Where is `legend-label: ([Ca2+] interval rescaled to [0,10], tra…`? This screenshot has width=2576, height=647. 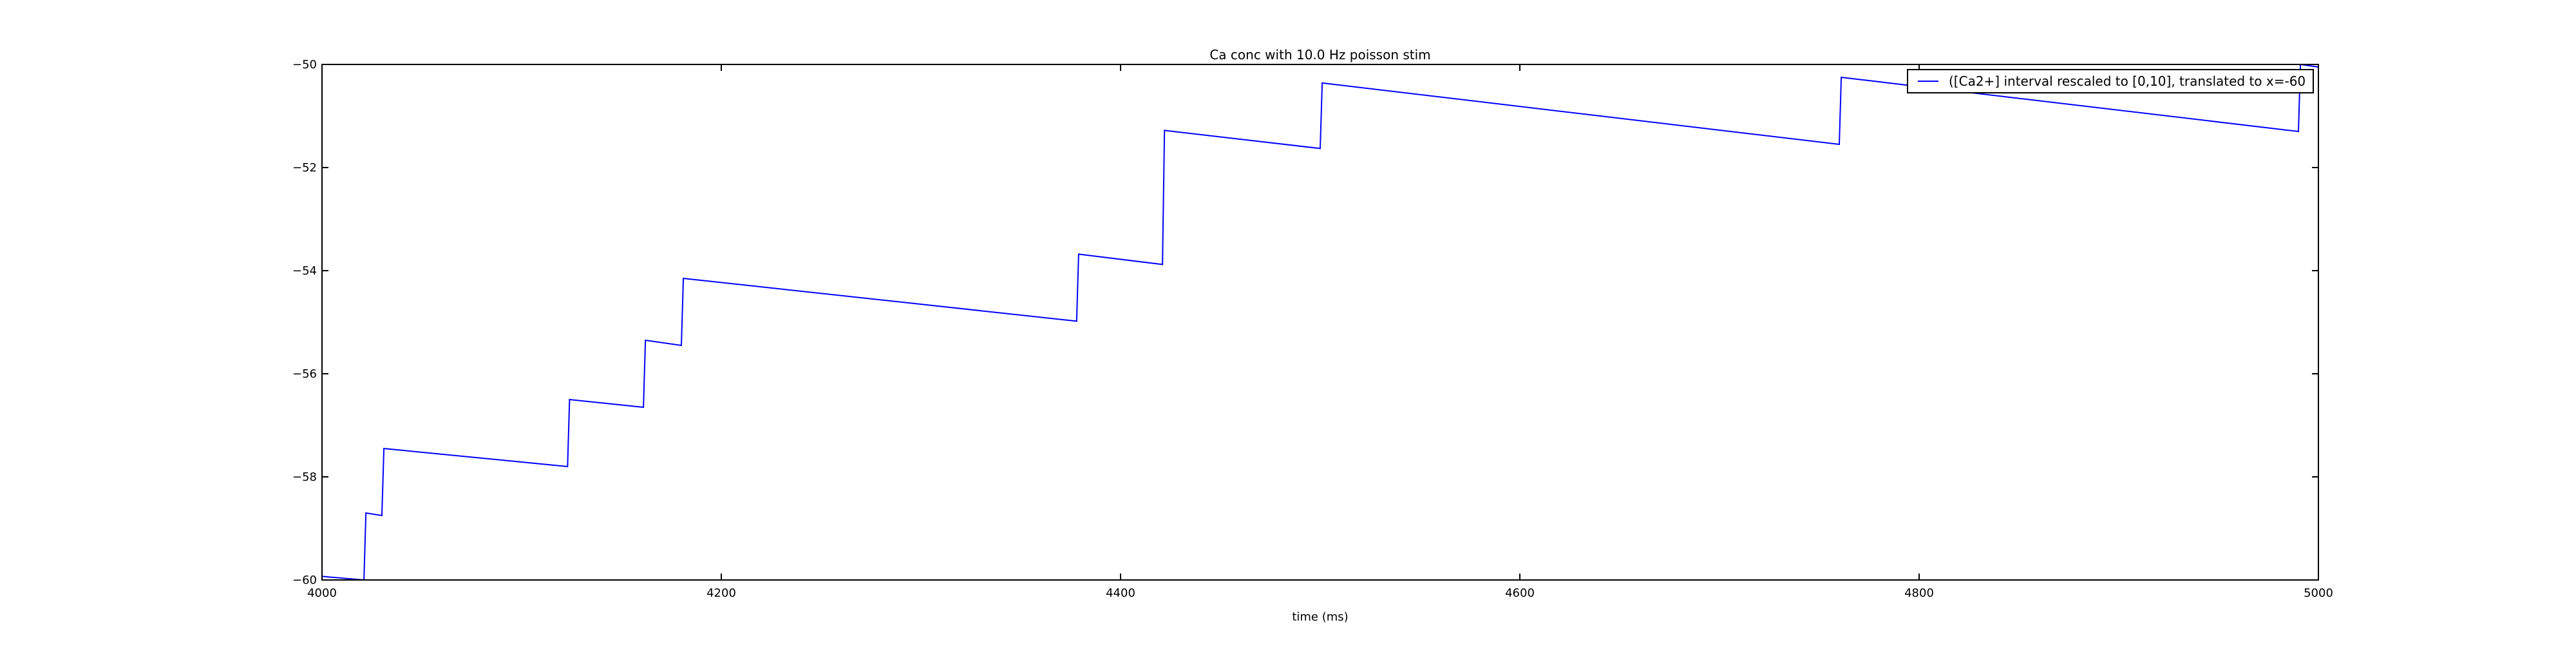 legend-label: ([Ca2+] interval rescaled to [0,10], tra… is located at coordinates (2127, 81).